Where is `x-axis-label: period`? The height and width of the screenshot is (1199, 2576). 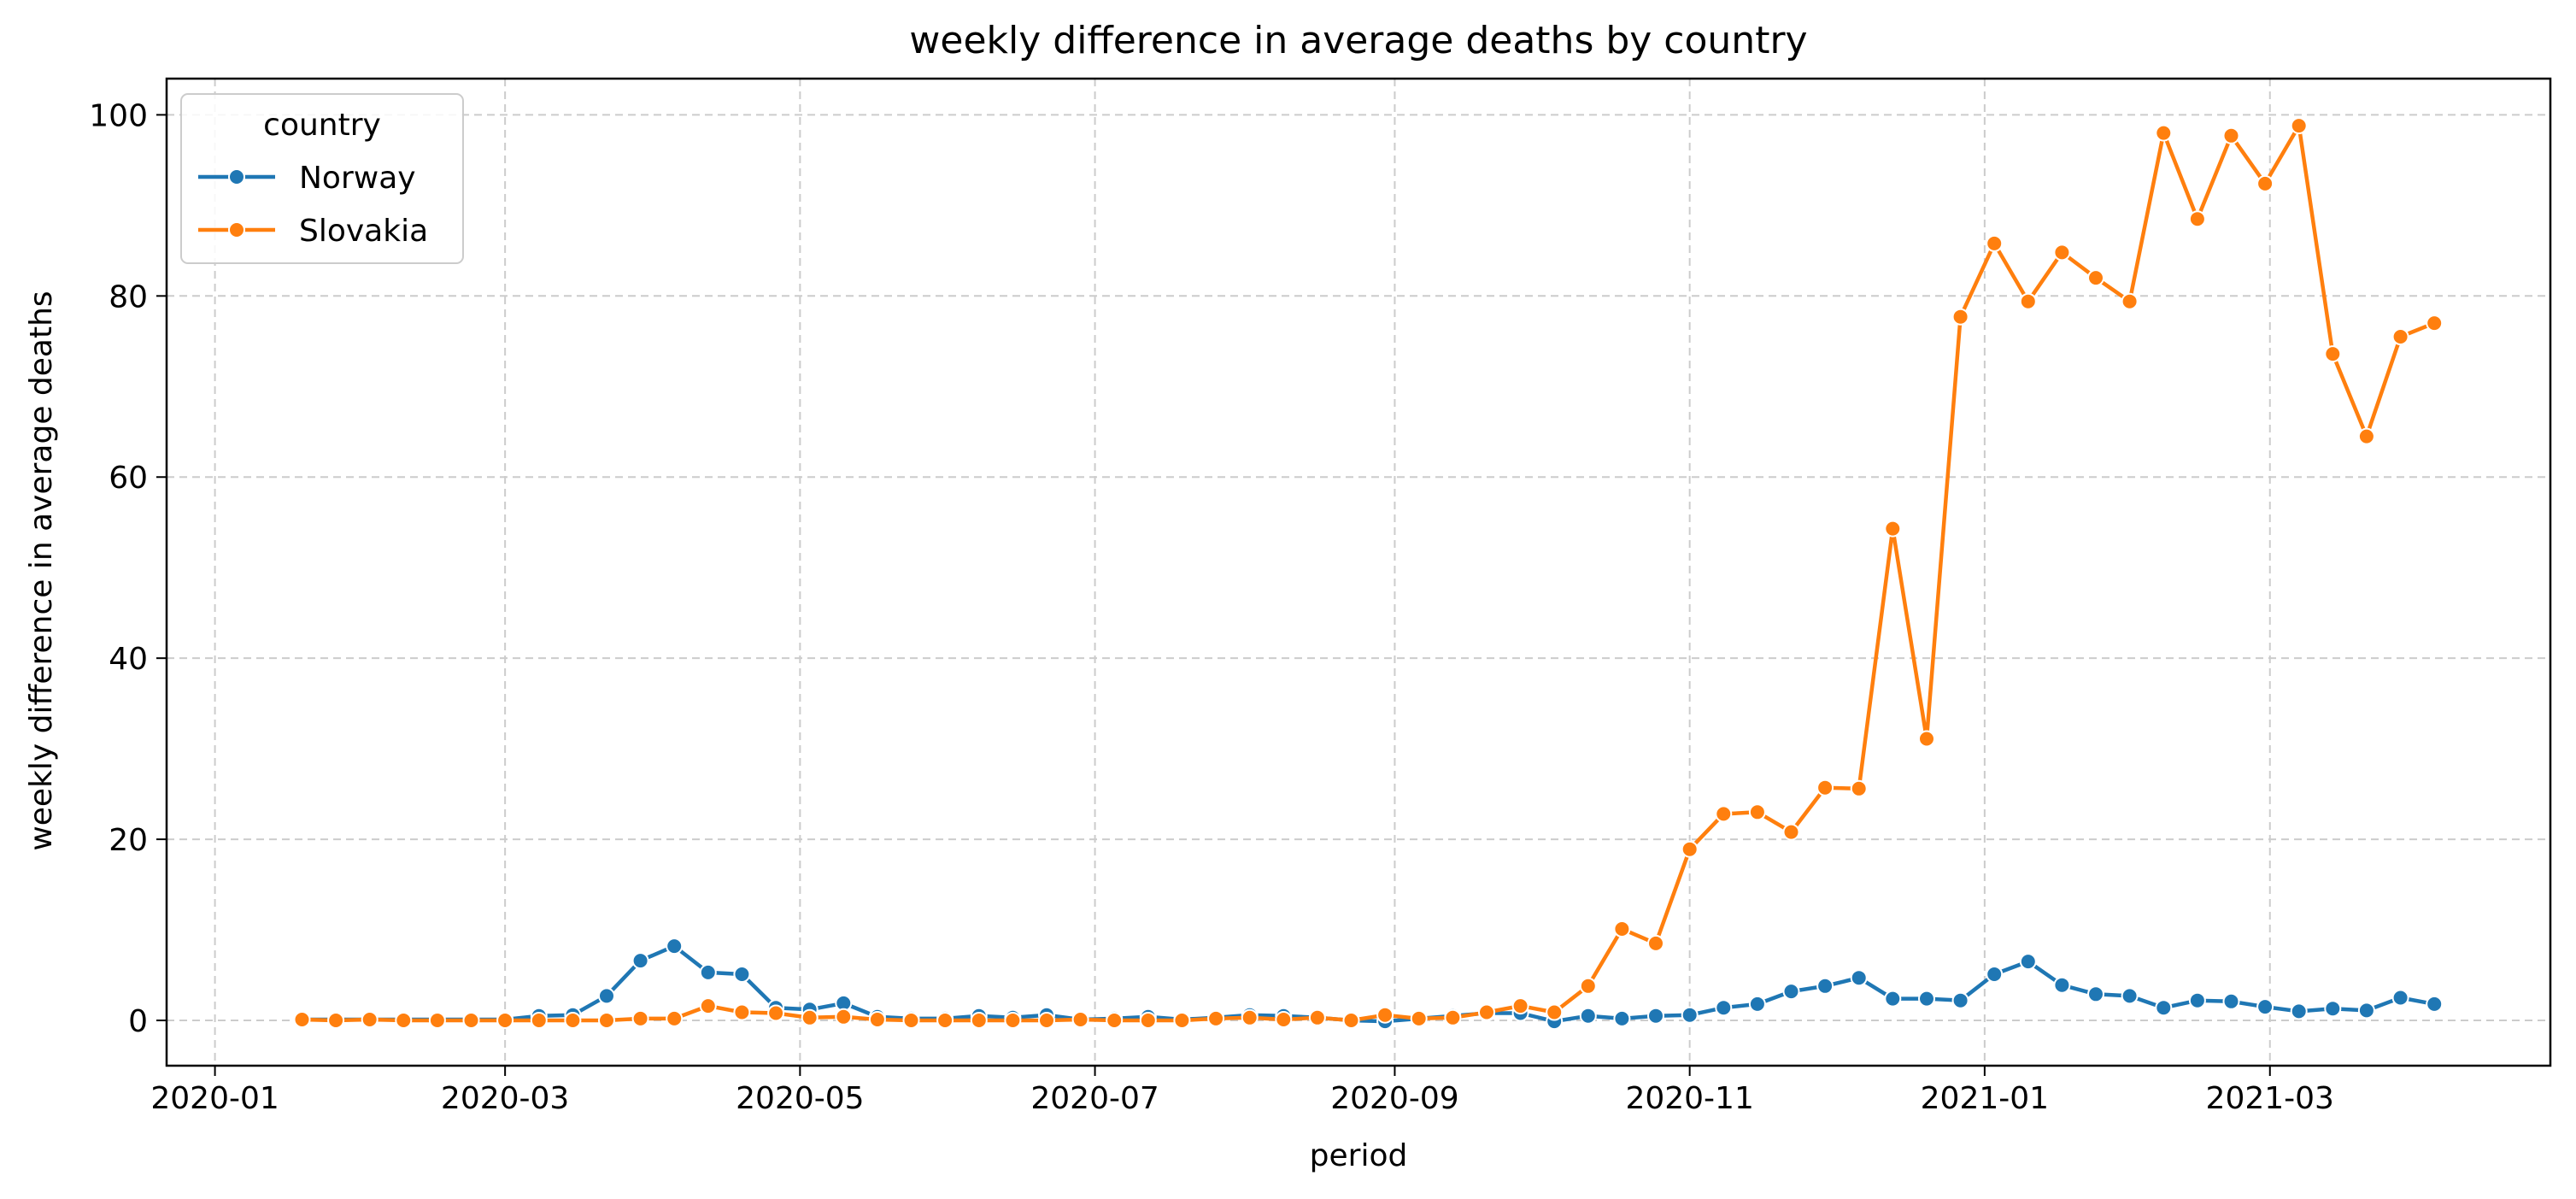 x-axis-label: period is located at coordinates (1359, 1155).